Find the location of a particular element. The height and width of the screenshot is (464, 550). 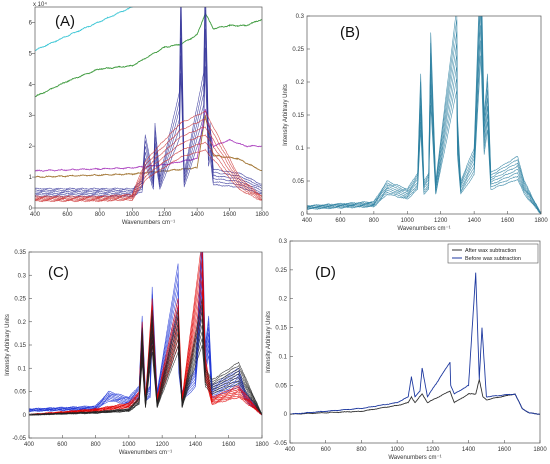

panel-label: (D) is located at coordinates (325, 272).